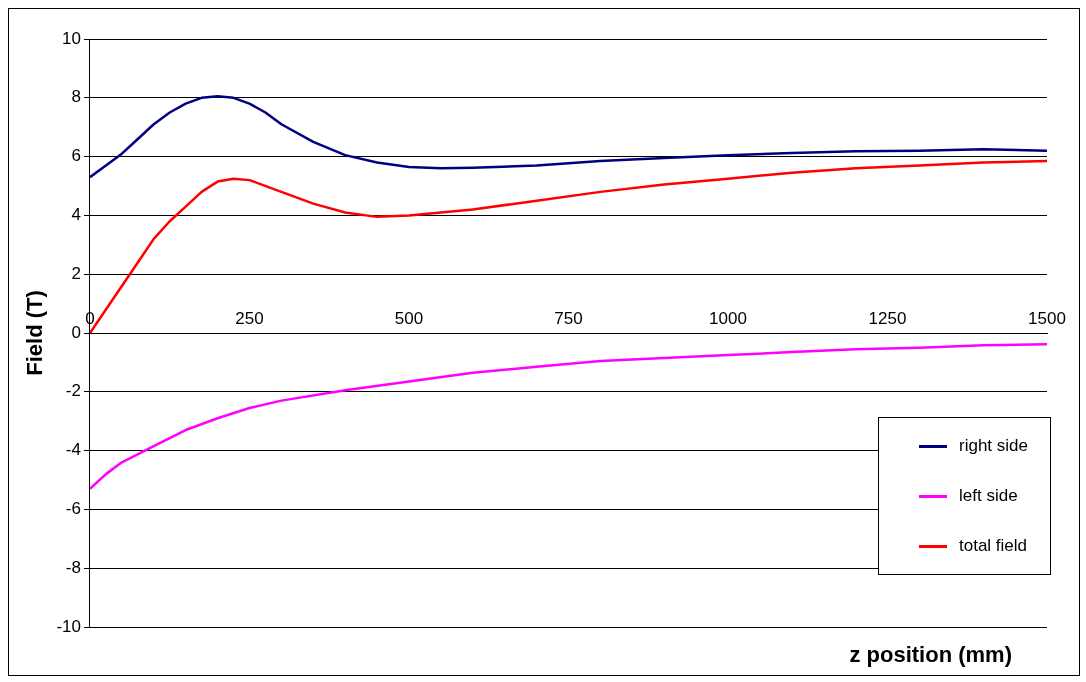  What do you see at coordinates (993, 446) in the screenshot?
I see `legend-label: right side` at bounding box center [993, 446].